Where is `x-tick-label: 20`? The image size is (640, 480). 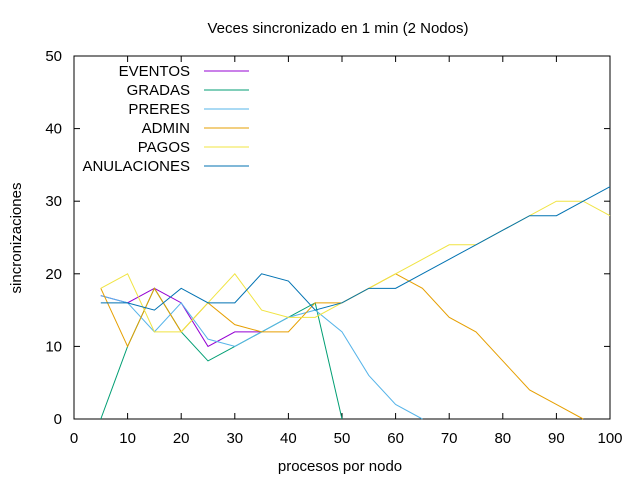 x-tick-label: 20 is located at coordinates (181, 438).